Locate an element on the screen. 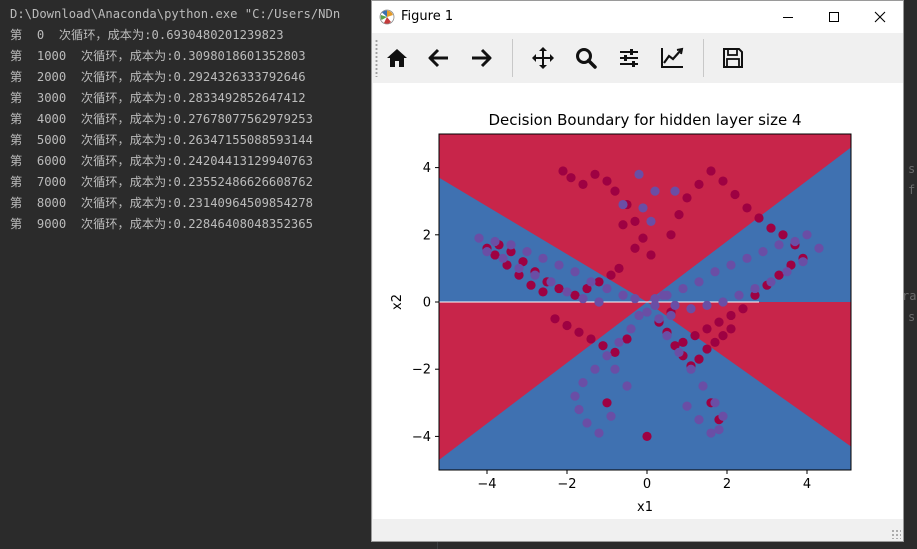 The width and height of the screenshot is (917, 549). edit-axis-icon is located at coordinates (672, 57).